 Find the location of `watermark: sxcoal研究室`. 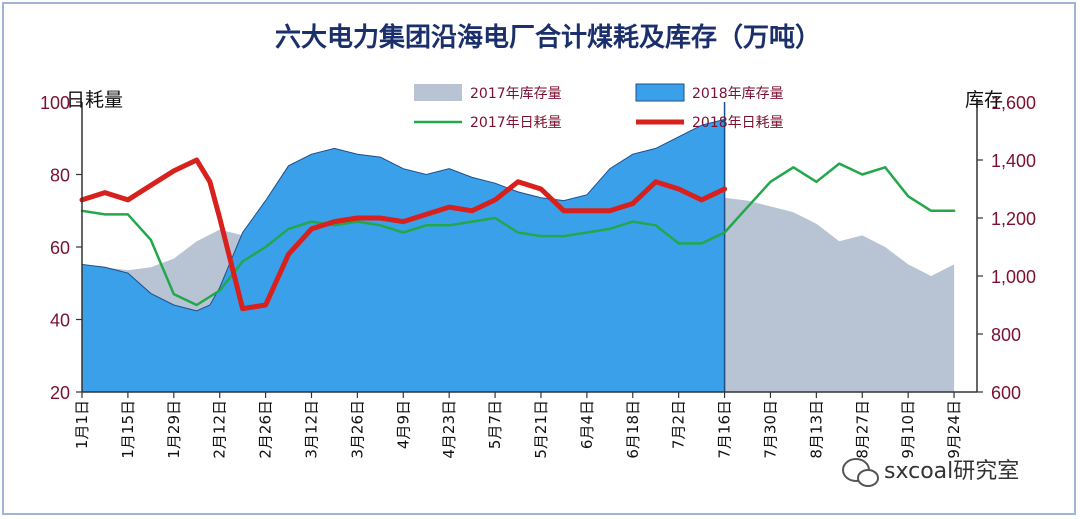

watermark: sxcoal研究室 is located at coordinates (930, 472).